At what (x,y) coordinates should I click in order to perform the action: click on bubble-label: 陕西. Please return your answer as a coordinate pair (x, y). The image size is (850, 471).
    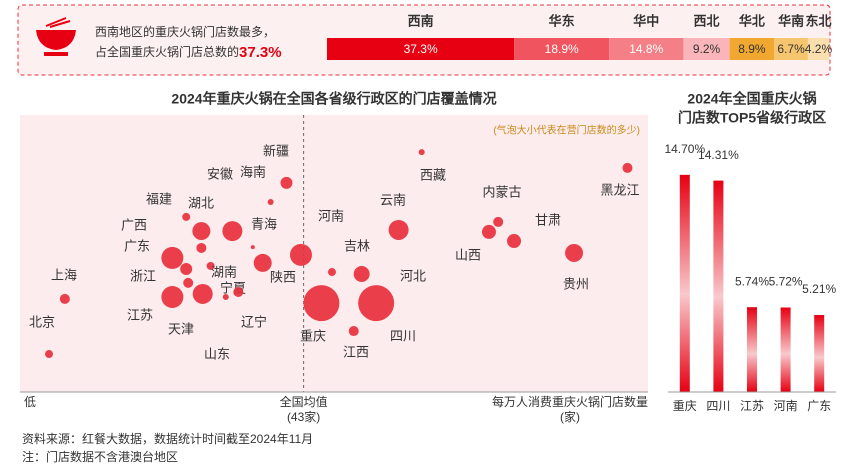
    Looking at the image, I should click on (283, 276).